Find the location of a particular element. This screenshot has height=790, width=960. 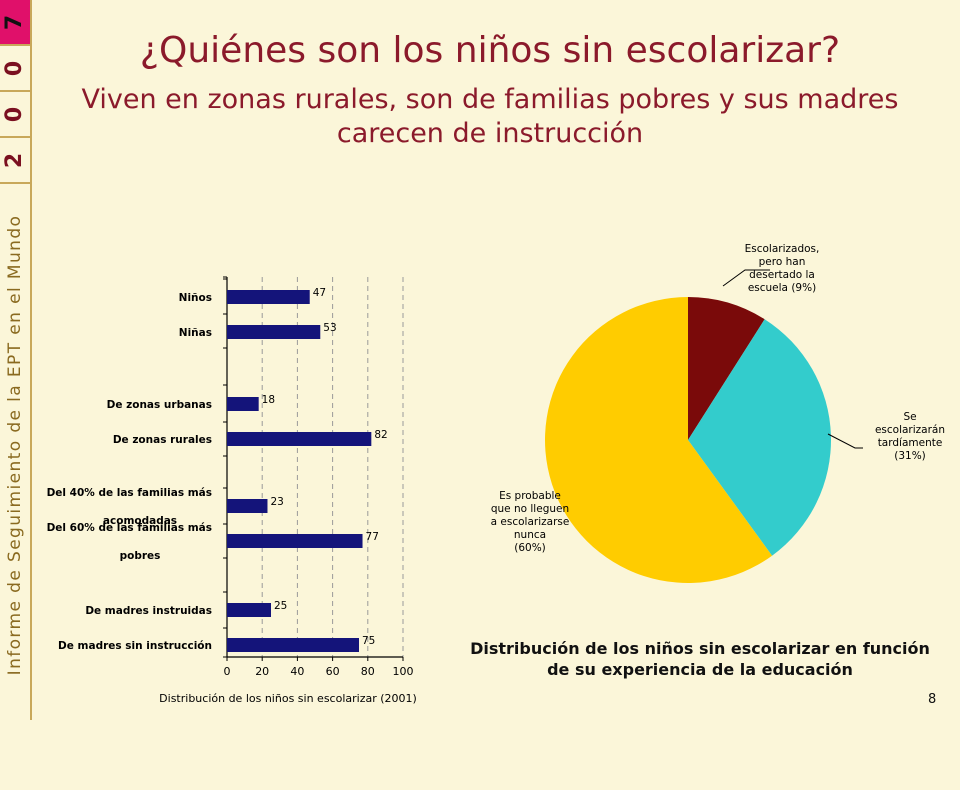

year-digit: 0 is located at coordinates (15, 68).